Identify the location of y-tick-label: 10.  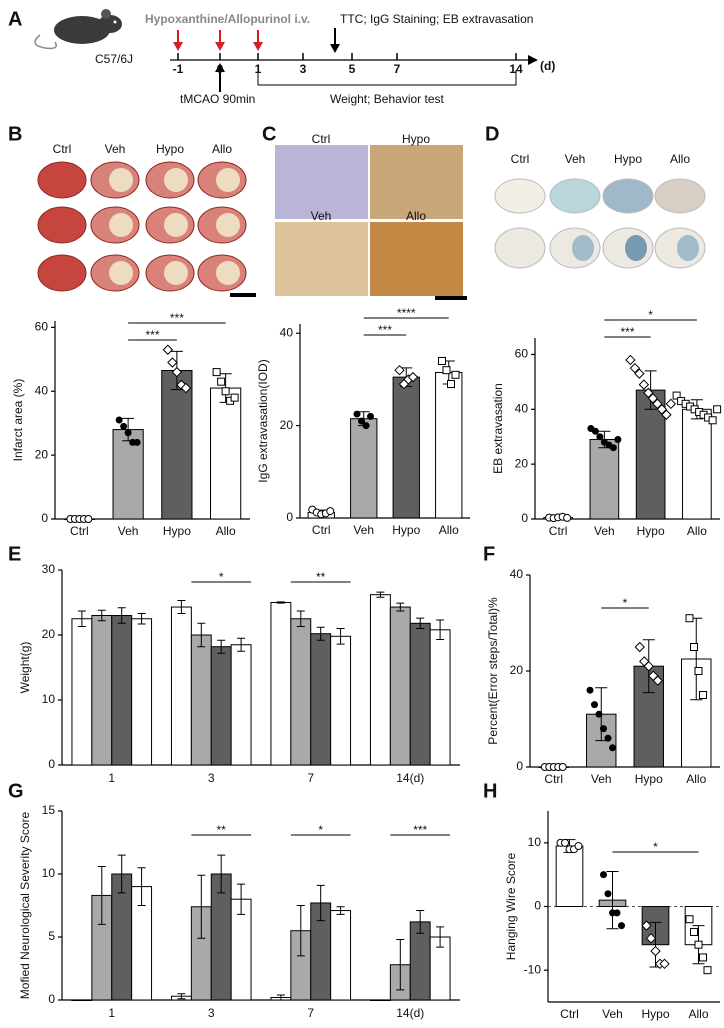
(535, 842).